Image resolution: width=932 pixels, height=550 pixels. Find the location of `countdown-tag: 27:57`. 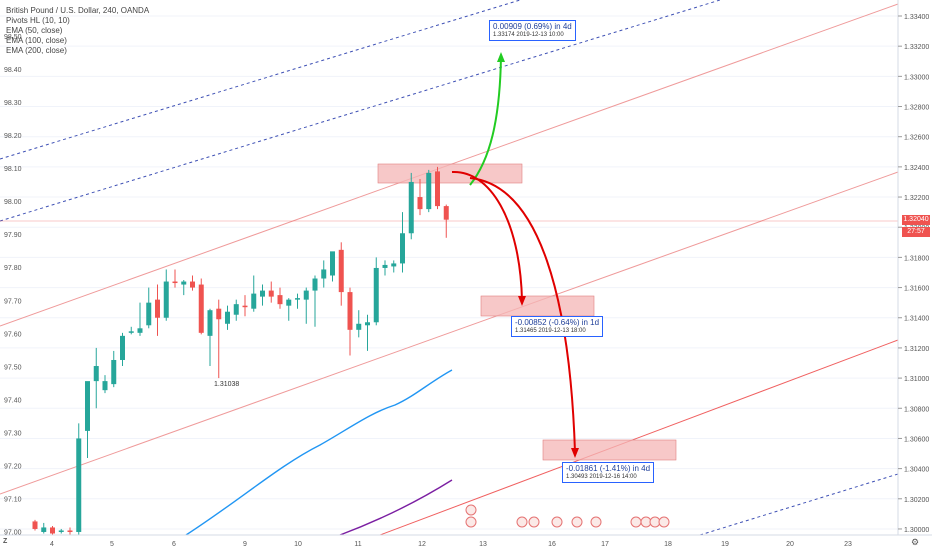

countdown-tag: 27:57 is located at coordinates (916, 232).